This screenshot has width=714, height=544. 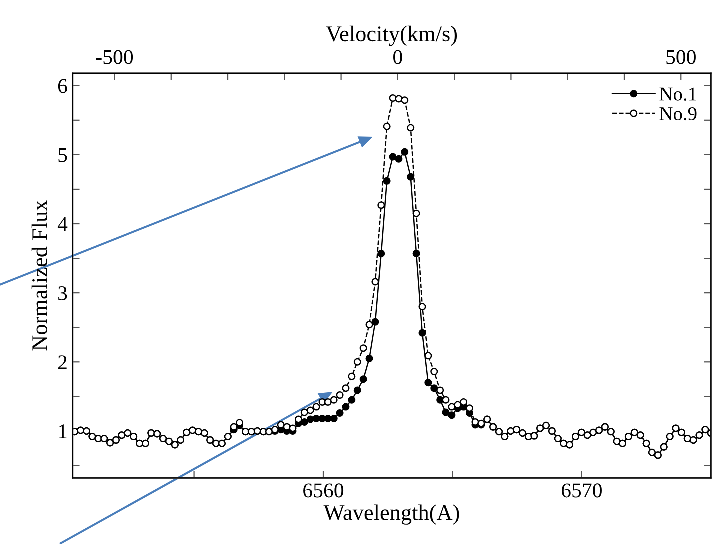 What do you see at coordinates (324, 491) in the screenshot?
I see `x-tick-label: 6560` at bounding box center [324, 491].